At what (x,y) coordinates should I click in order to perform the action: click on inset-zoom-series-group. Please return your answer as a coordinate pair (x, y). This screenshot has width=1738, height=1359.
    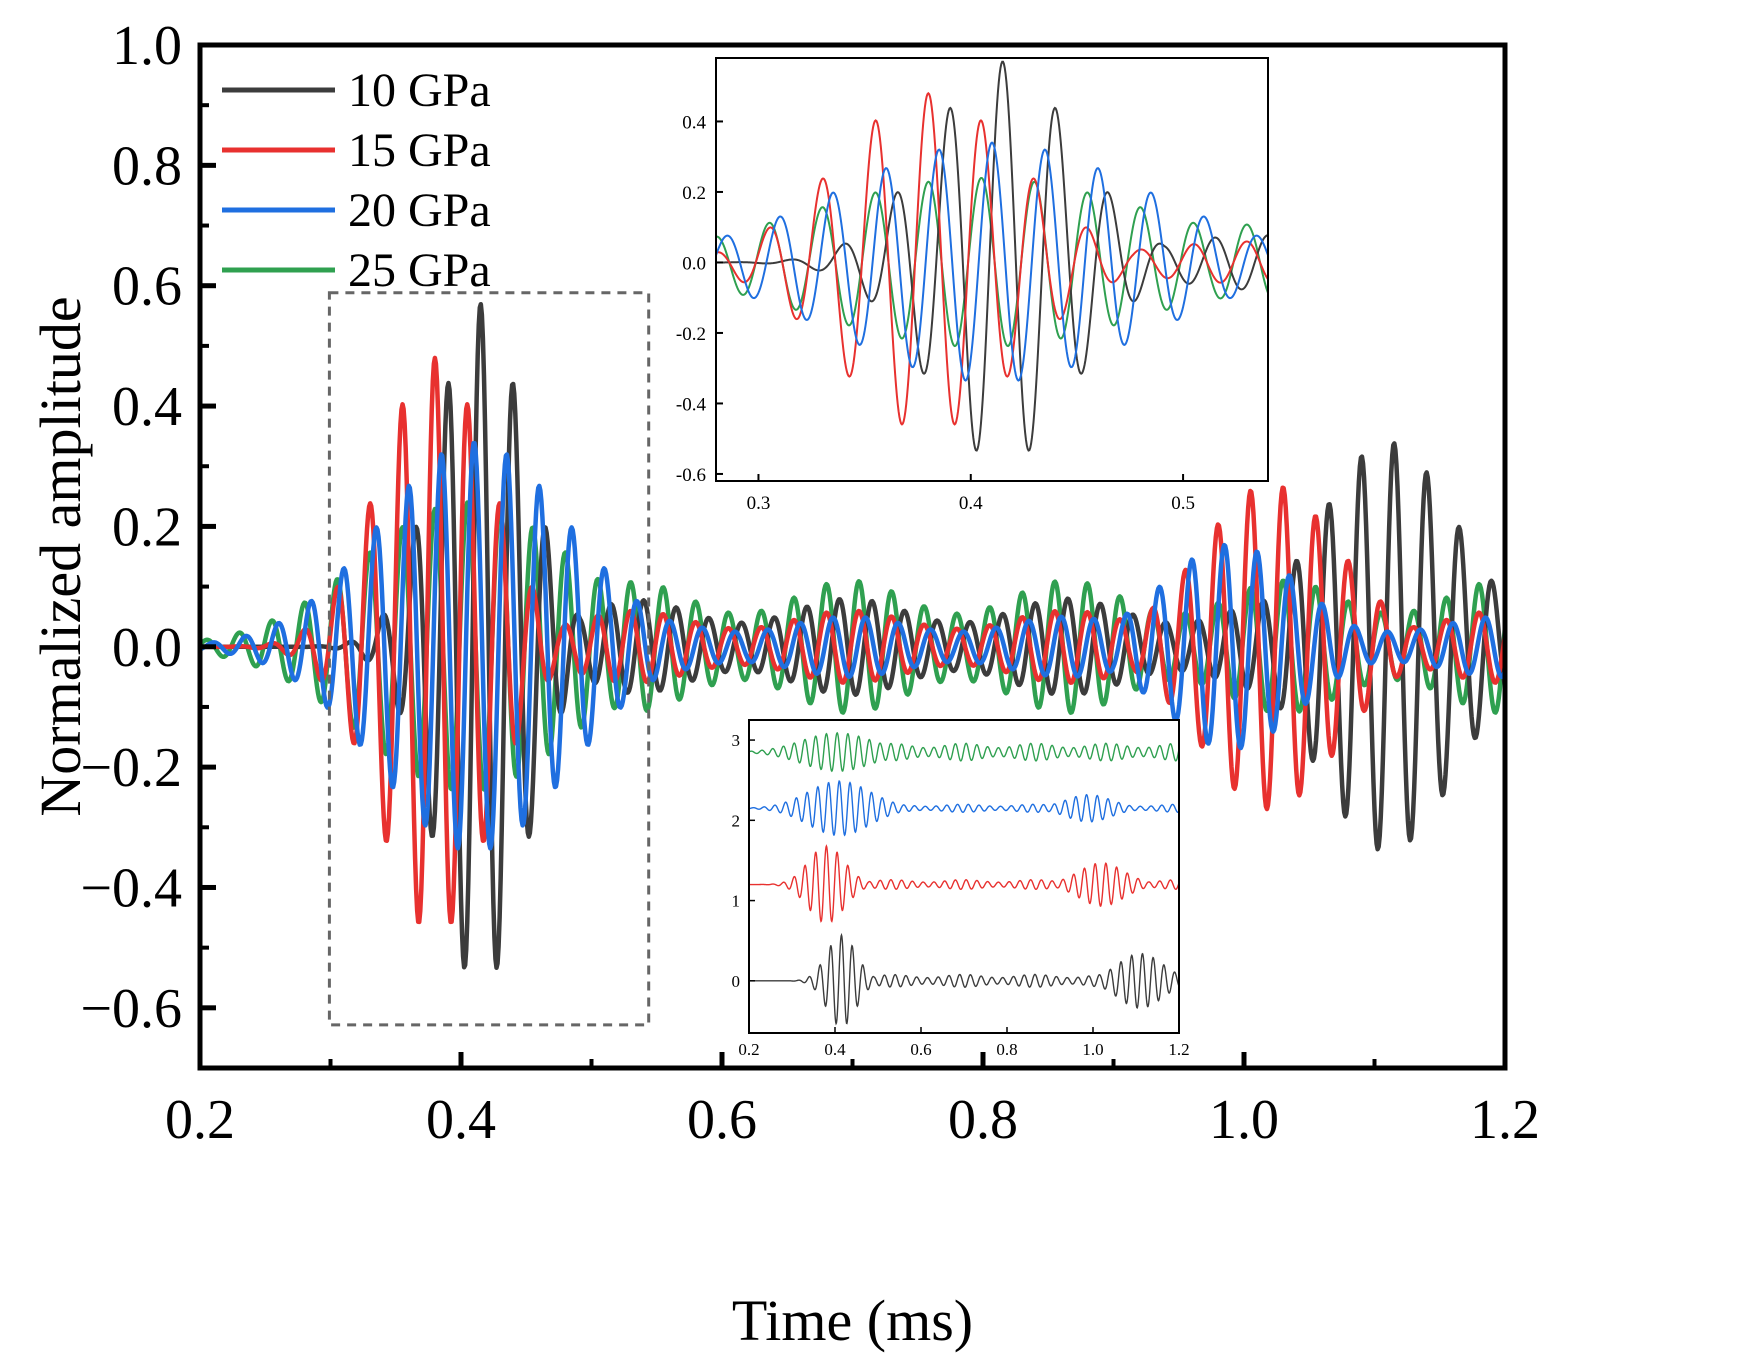
    Looking at the image, I should click on (992, 256).